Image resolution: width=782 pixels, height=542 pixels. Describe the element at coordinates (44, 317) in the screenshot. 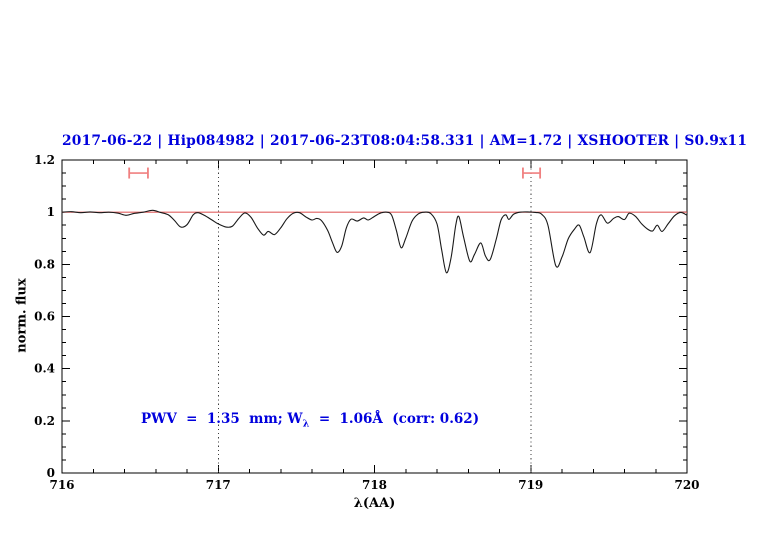

I see `y-tick-label: 0.6` at that location.